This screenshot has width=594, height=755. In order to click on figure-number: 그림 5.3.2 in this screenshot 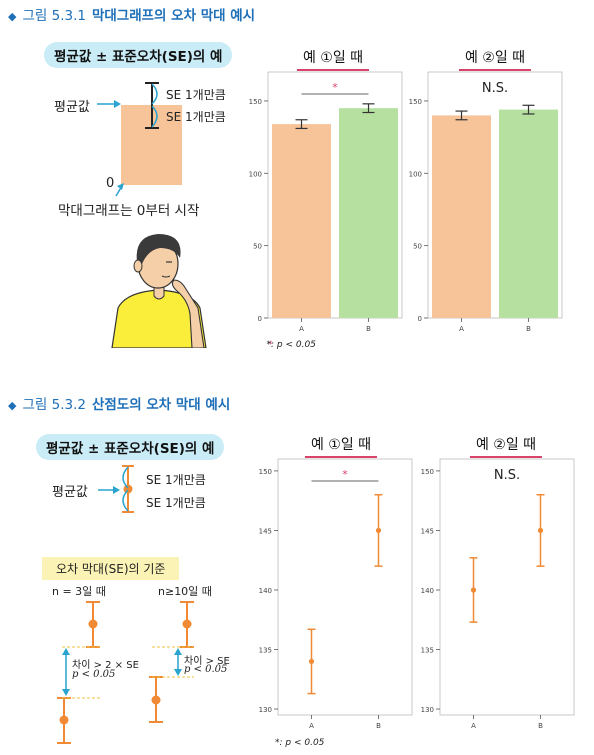, I will do `click(54, 405)`.